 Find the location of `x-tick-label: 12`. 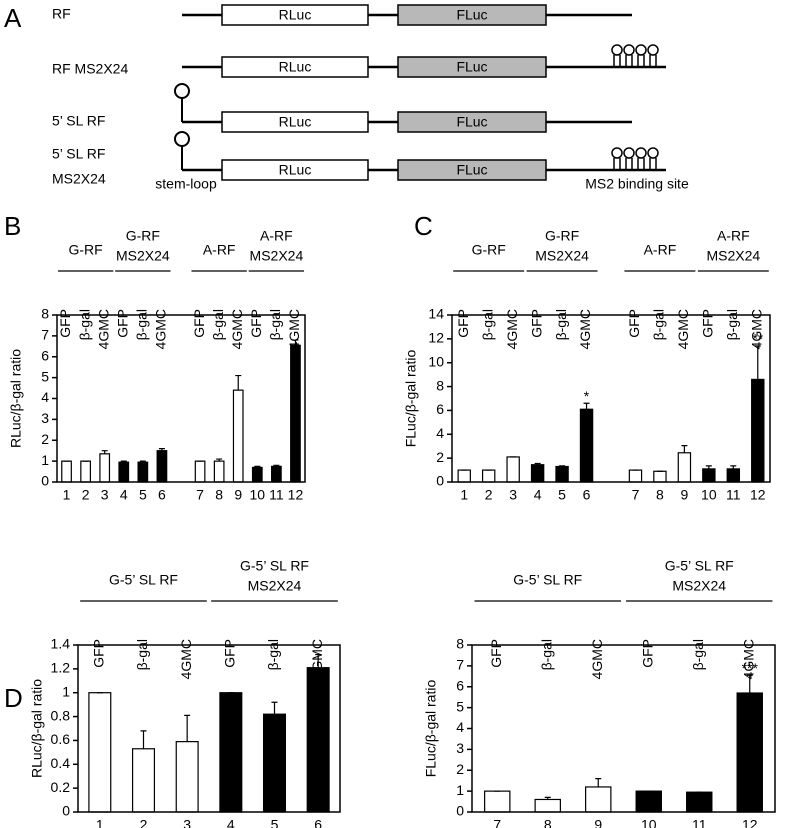

x-tick-label: 12 is located at coordinates (296, 495).